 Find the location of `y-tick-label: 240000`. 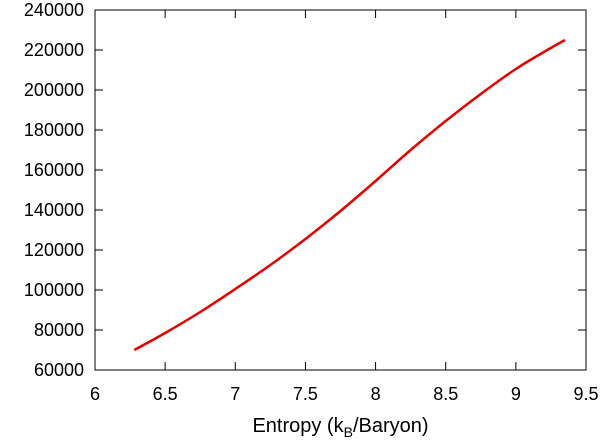

y-tick-label: 240000 is located at coordinates (54, 10).